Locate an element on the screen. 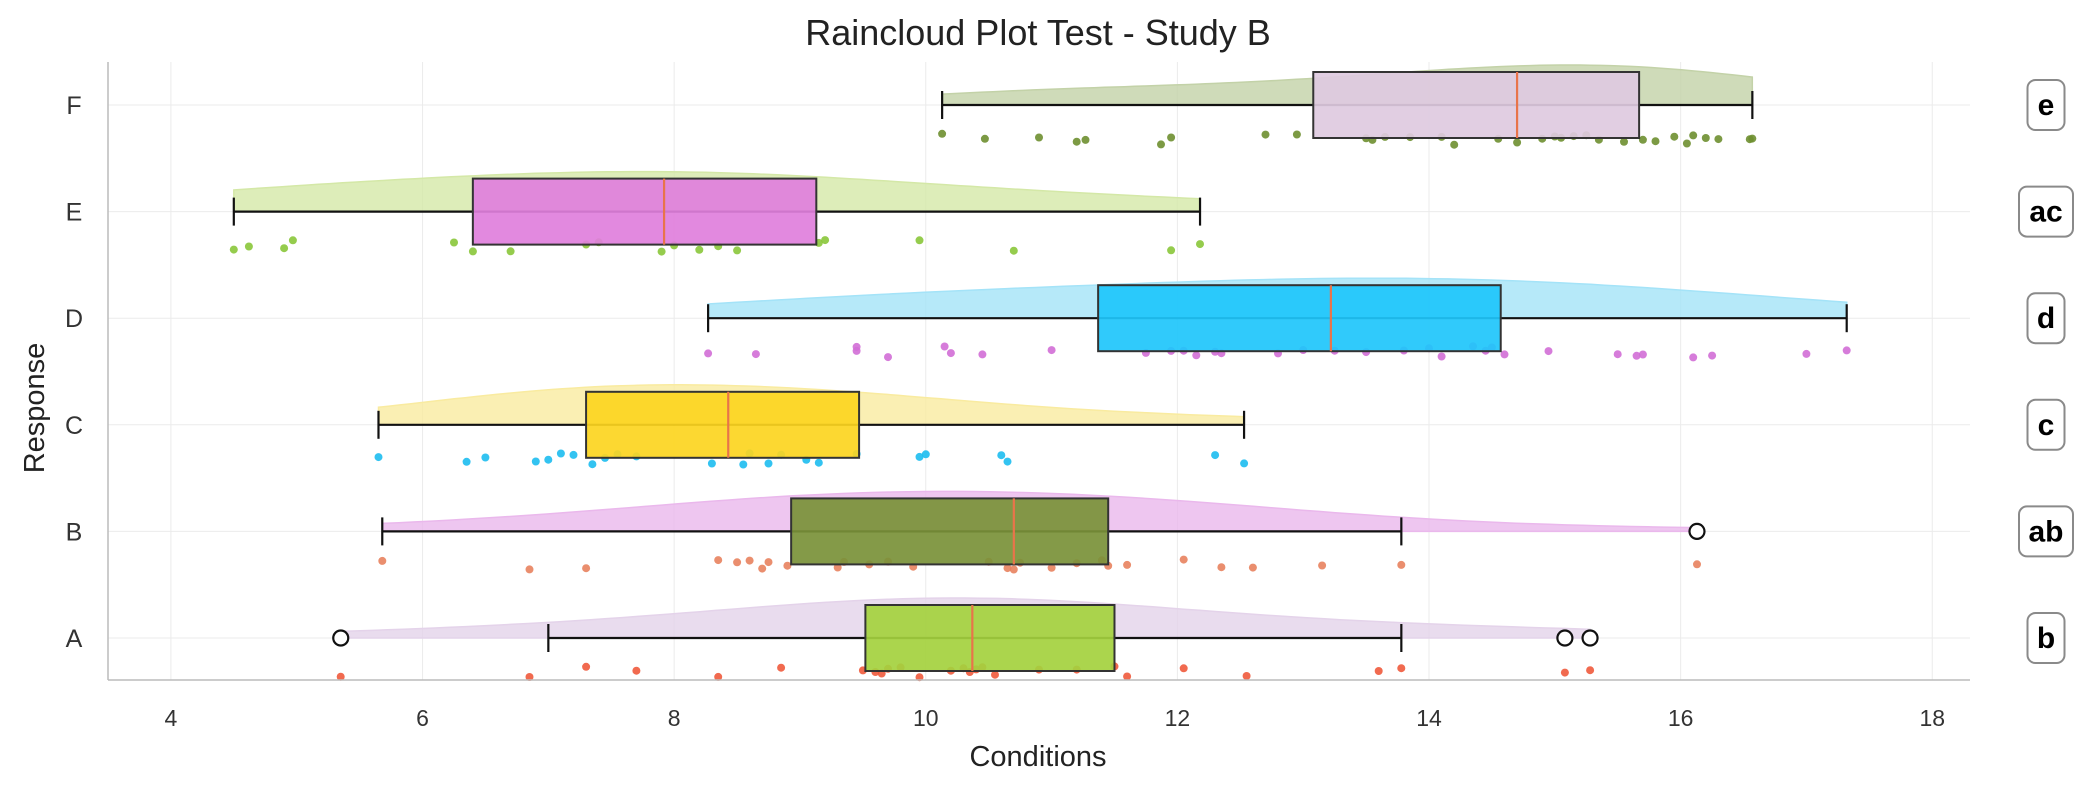  y-tick-label: F is located at coordinates (73, 106).